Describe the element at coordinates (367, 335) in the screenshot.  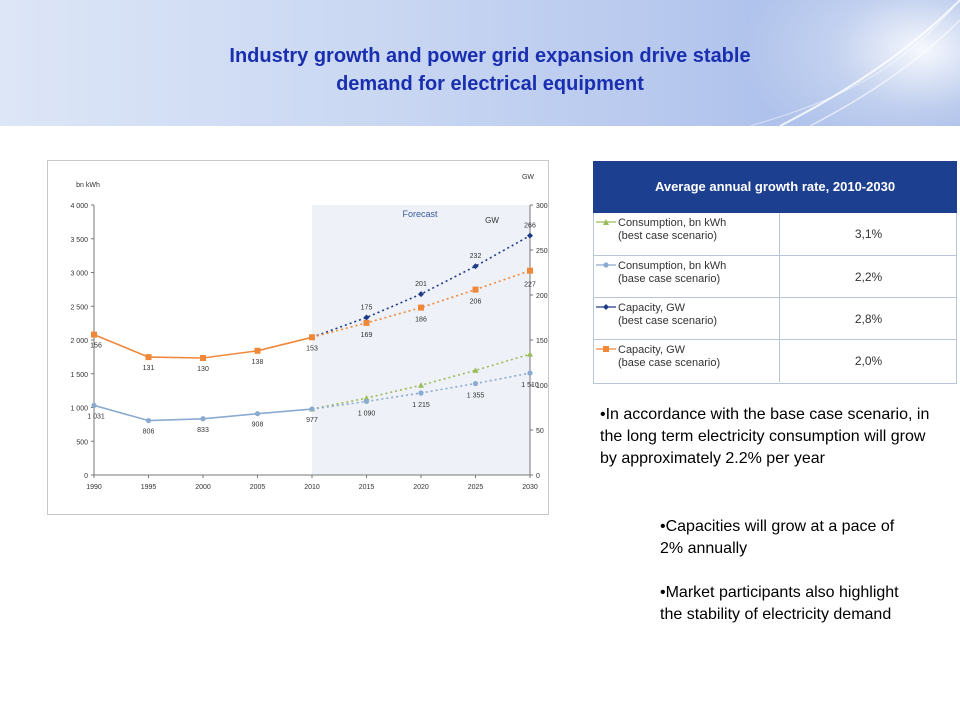
I see `data-label: 169` at that location.